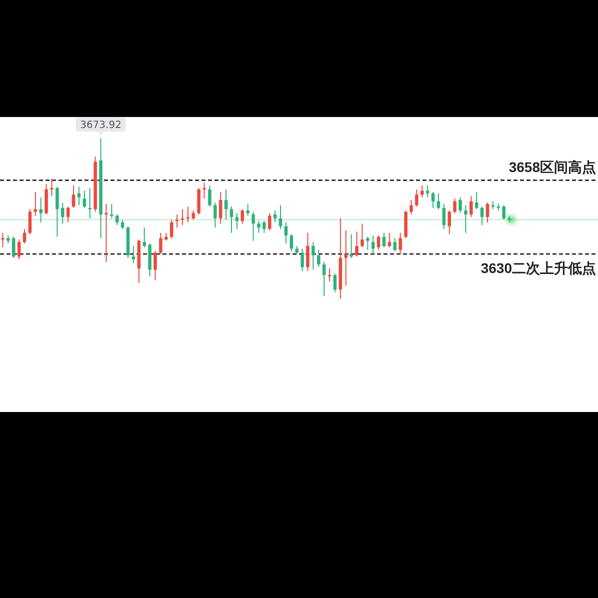 This screenshot has height=598, width=598. Describe the element at coordinates (552, 167) in the screenshot. I see `ref-line-label: 3658区间高点` at that location.